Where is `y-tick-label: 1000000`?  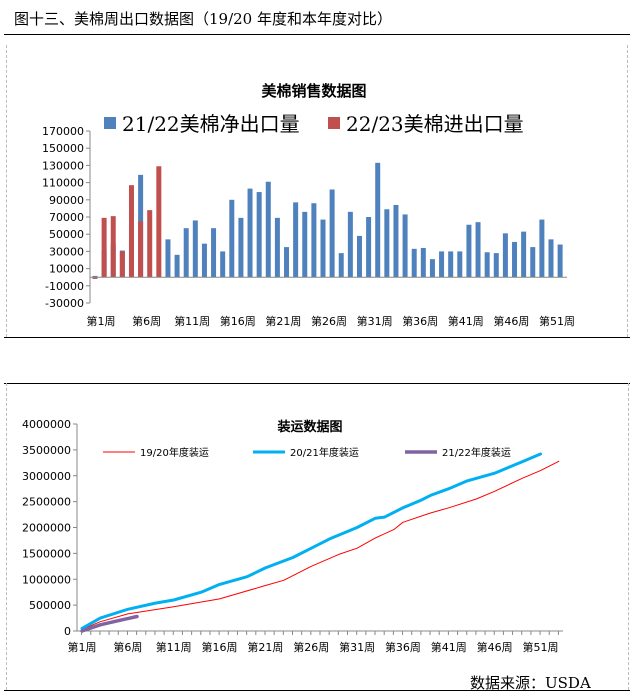
y-tick-label: 1000000 is located at coordinates (46, 579).